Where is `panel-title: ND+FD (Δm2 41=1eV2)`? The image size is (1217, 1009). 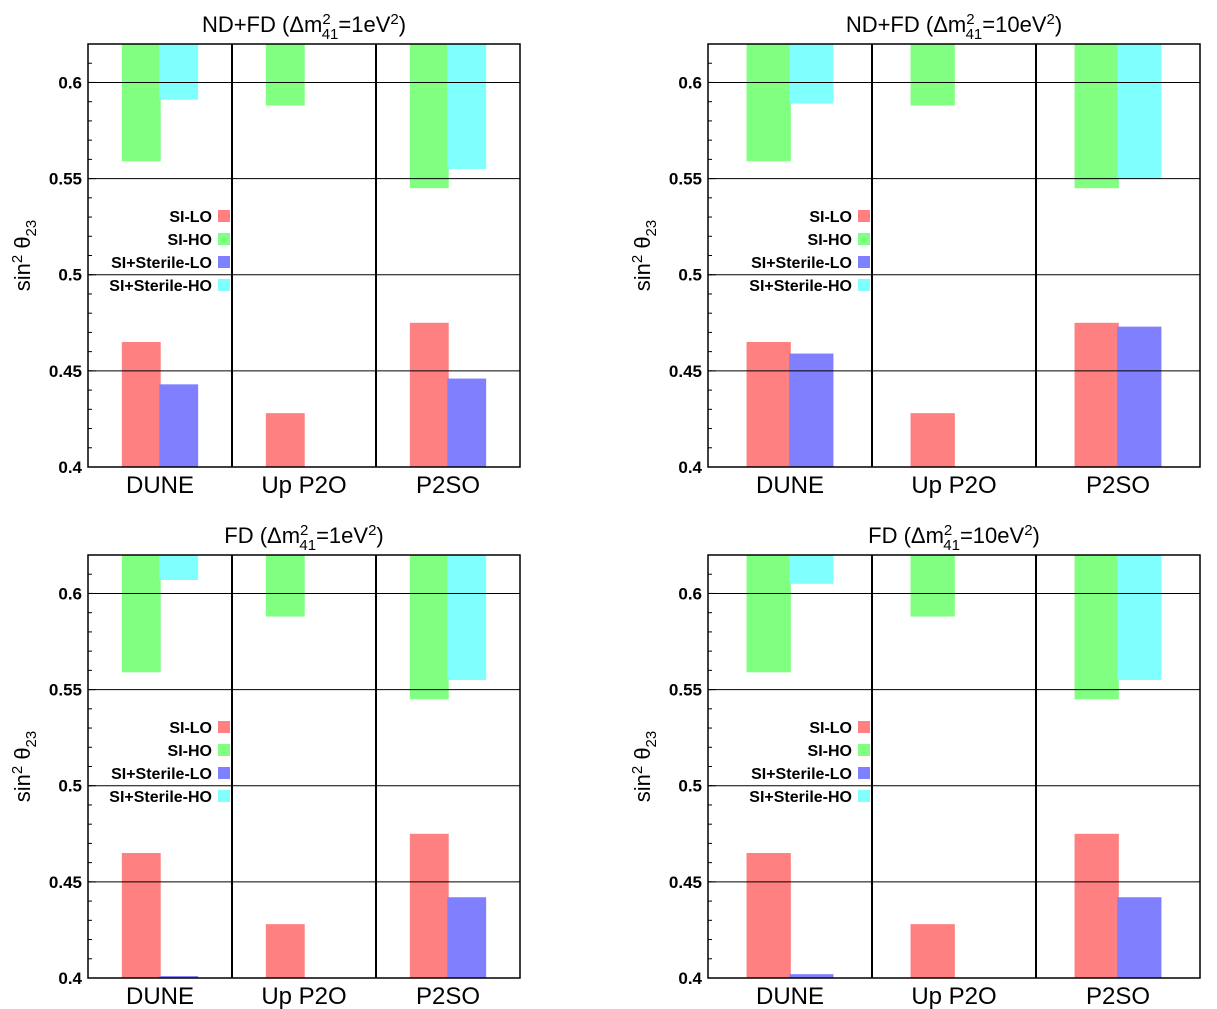
panel-title: ND+FD (Δm2 41=1eV2) is located at coordinates (304, 27).